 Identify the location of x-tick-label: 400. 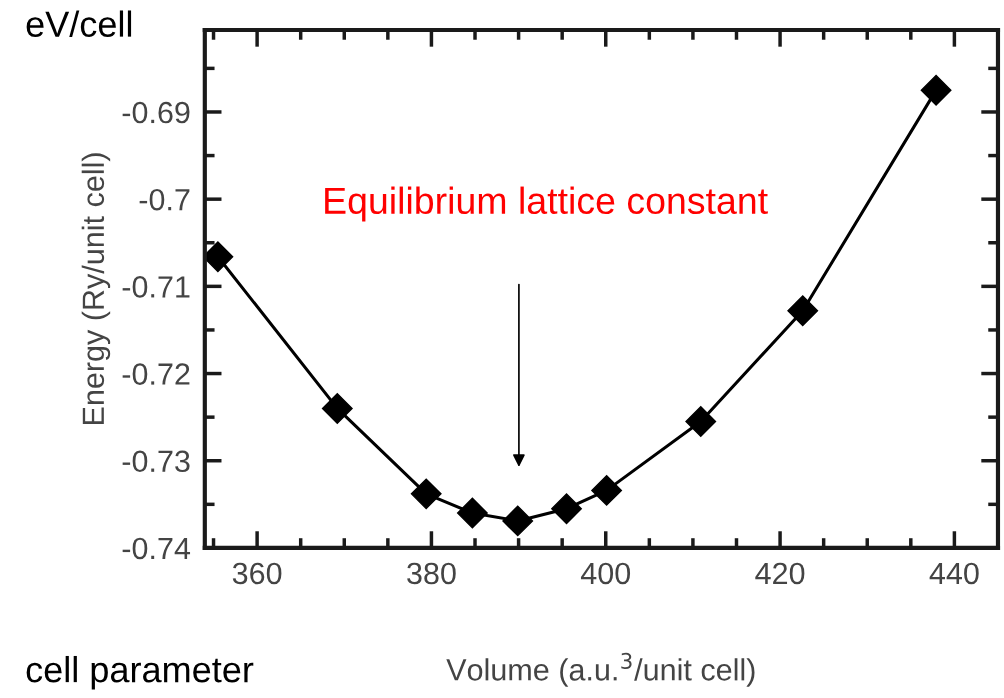
(605, 573).